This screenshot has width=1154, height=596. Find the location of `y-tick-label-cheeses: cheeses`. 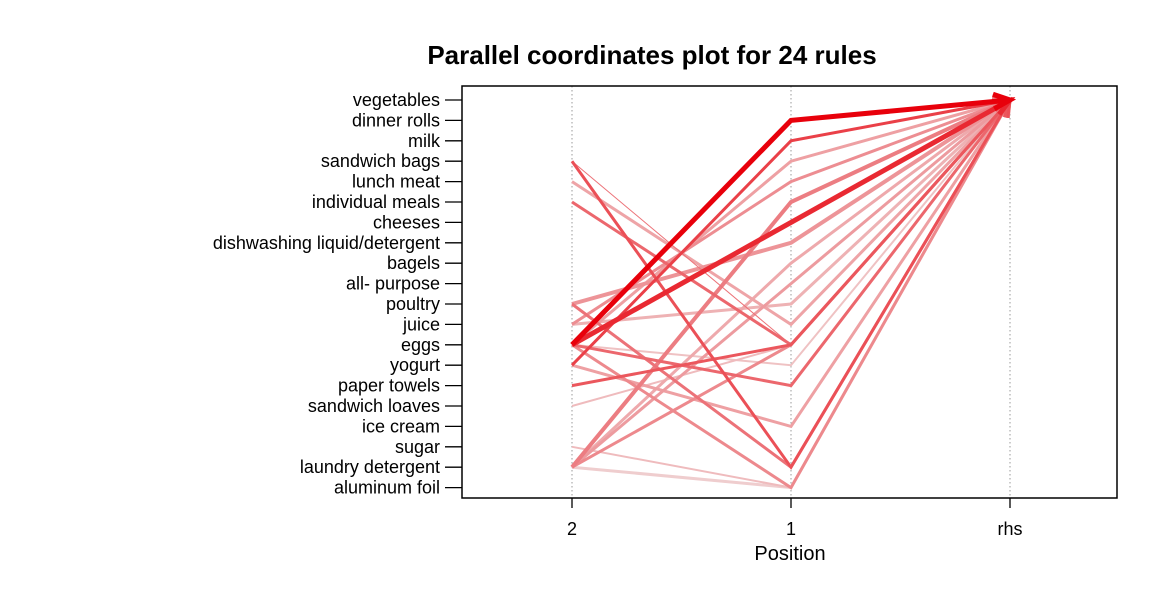

y-tick-label-cheeses: cheeses is located at coordinates (406, 222).